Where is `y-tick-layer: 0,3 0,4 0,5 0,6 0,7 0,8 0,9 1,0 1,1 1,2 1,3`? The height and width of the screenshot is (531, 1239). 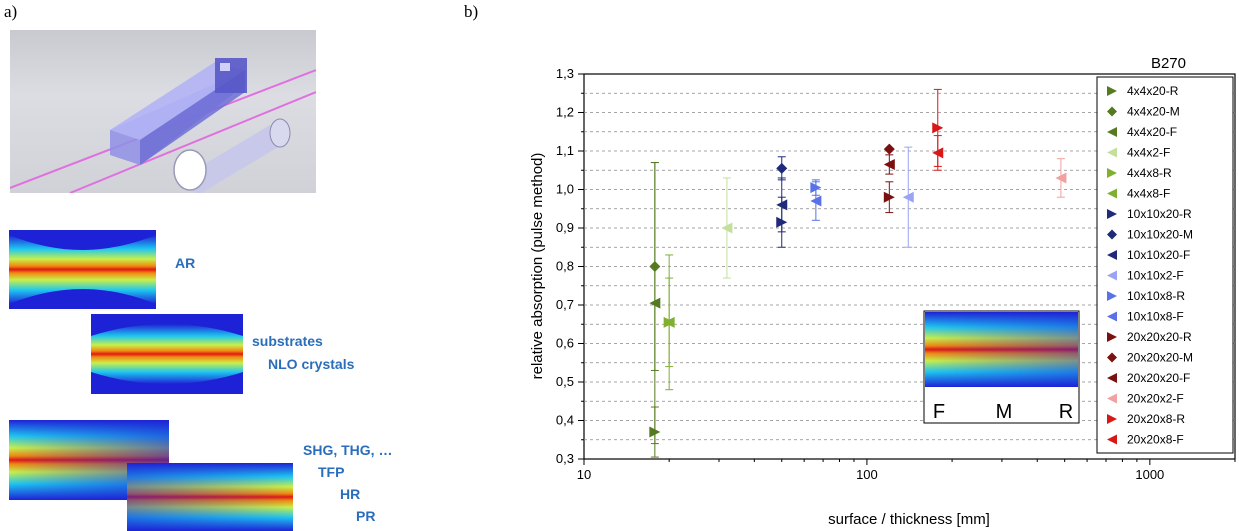
y-tick-layer: 0,3 0,4 0,5 0,6 0,7 0,8 0,9 1,0 1,1 1,2 1,3 is located at coordinates (570, 266).